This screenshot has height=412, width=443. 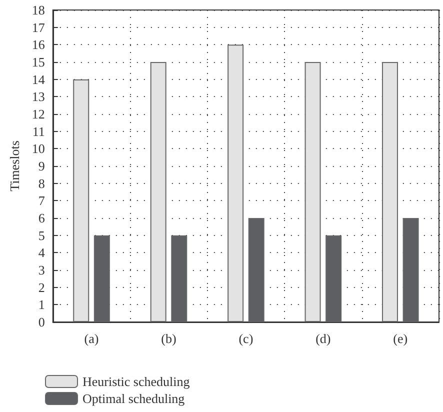 I want to click on y-tick-label: 15, so click(x=38, y=62).